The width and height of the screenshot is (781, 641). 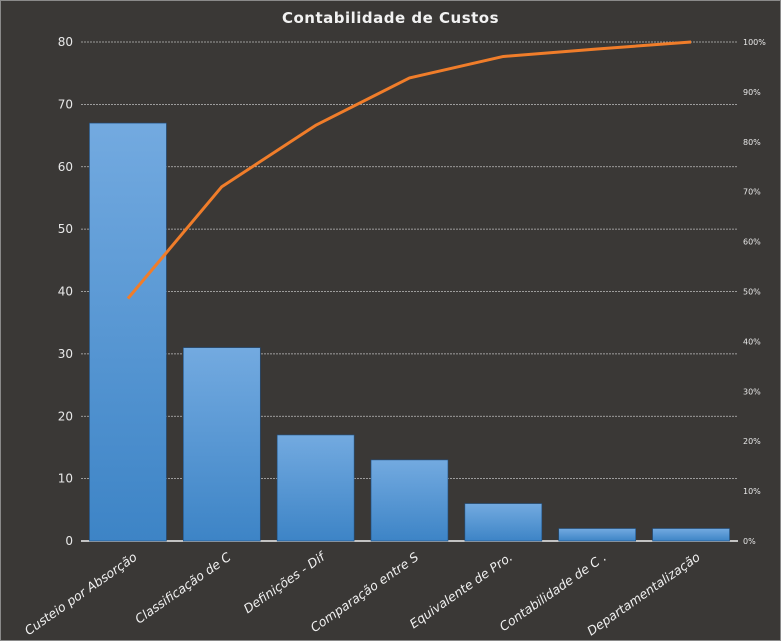 I want to click on x-category-label: Equivalente de Pro., so click(x=461, y=590).